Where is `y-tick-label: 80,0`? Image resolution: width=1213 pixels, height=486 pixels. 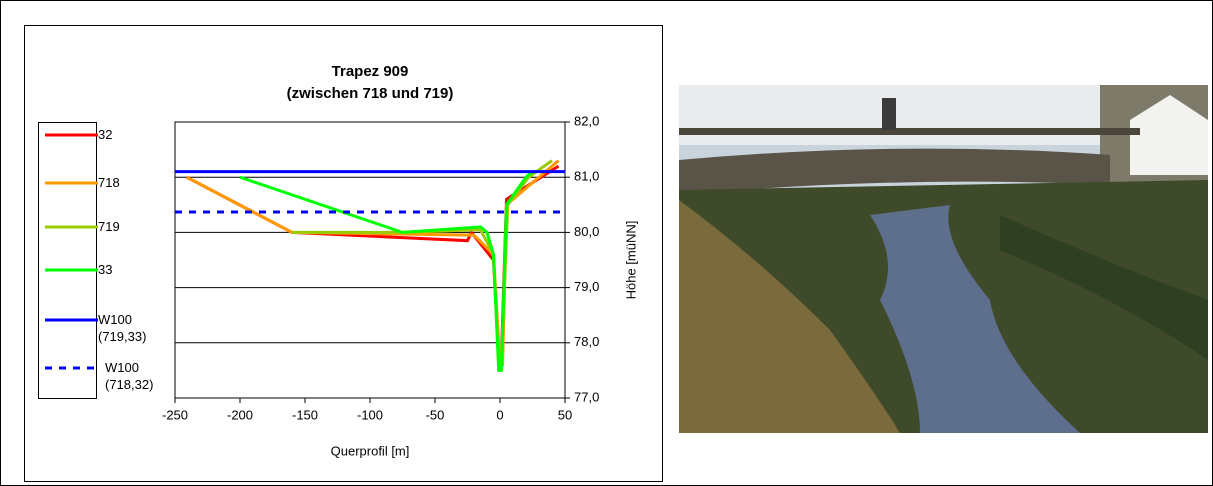
y-tick-label: 80,0 is located at coordinates (586, 231).